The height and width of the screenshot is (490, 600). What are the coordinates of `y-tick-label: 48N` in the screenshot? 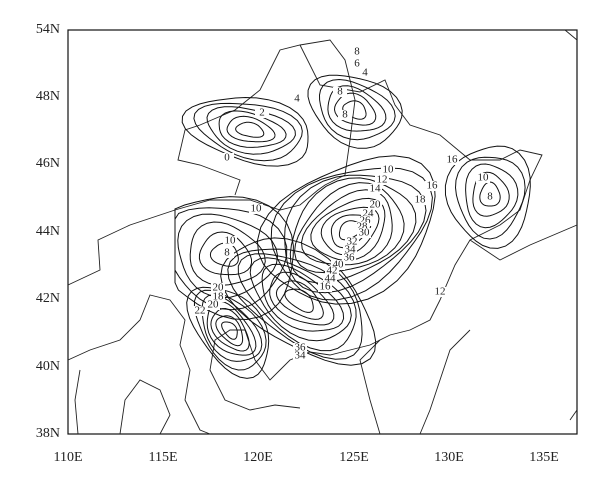 It's located at (48, 96).